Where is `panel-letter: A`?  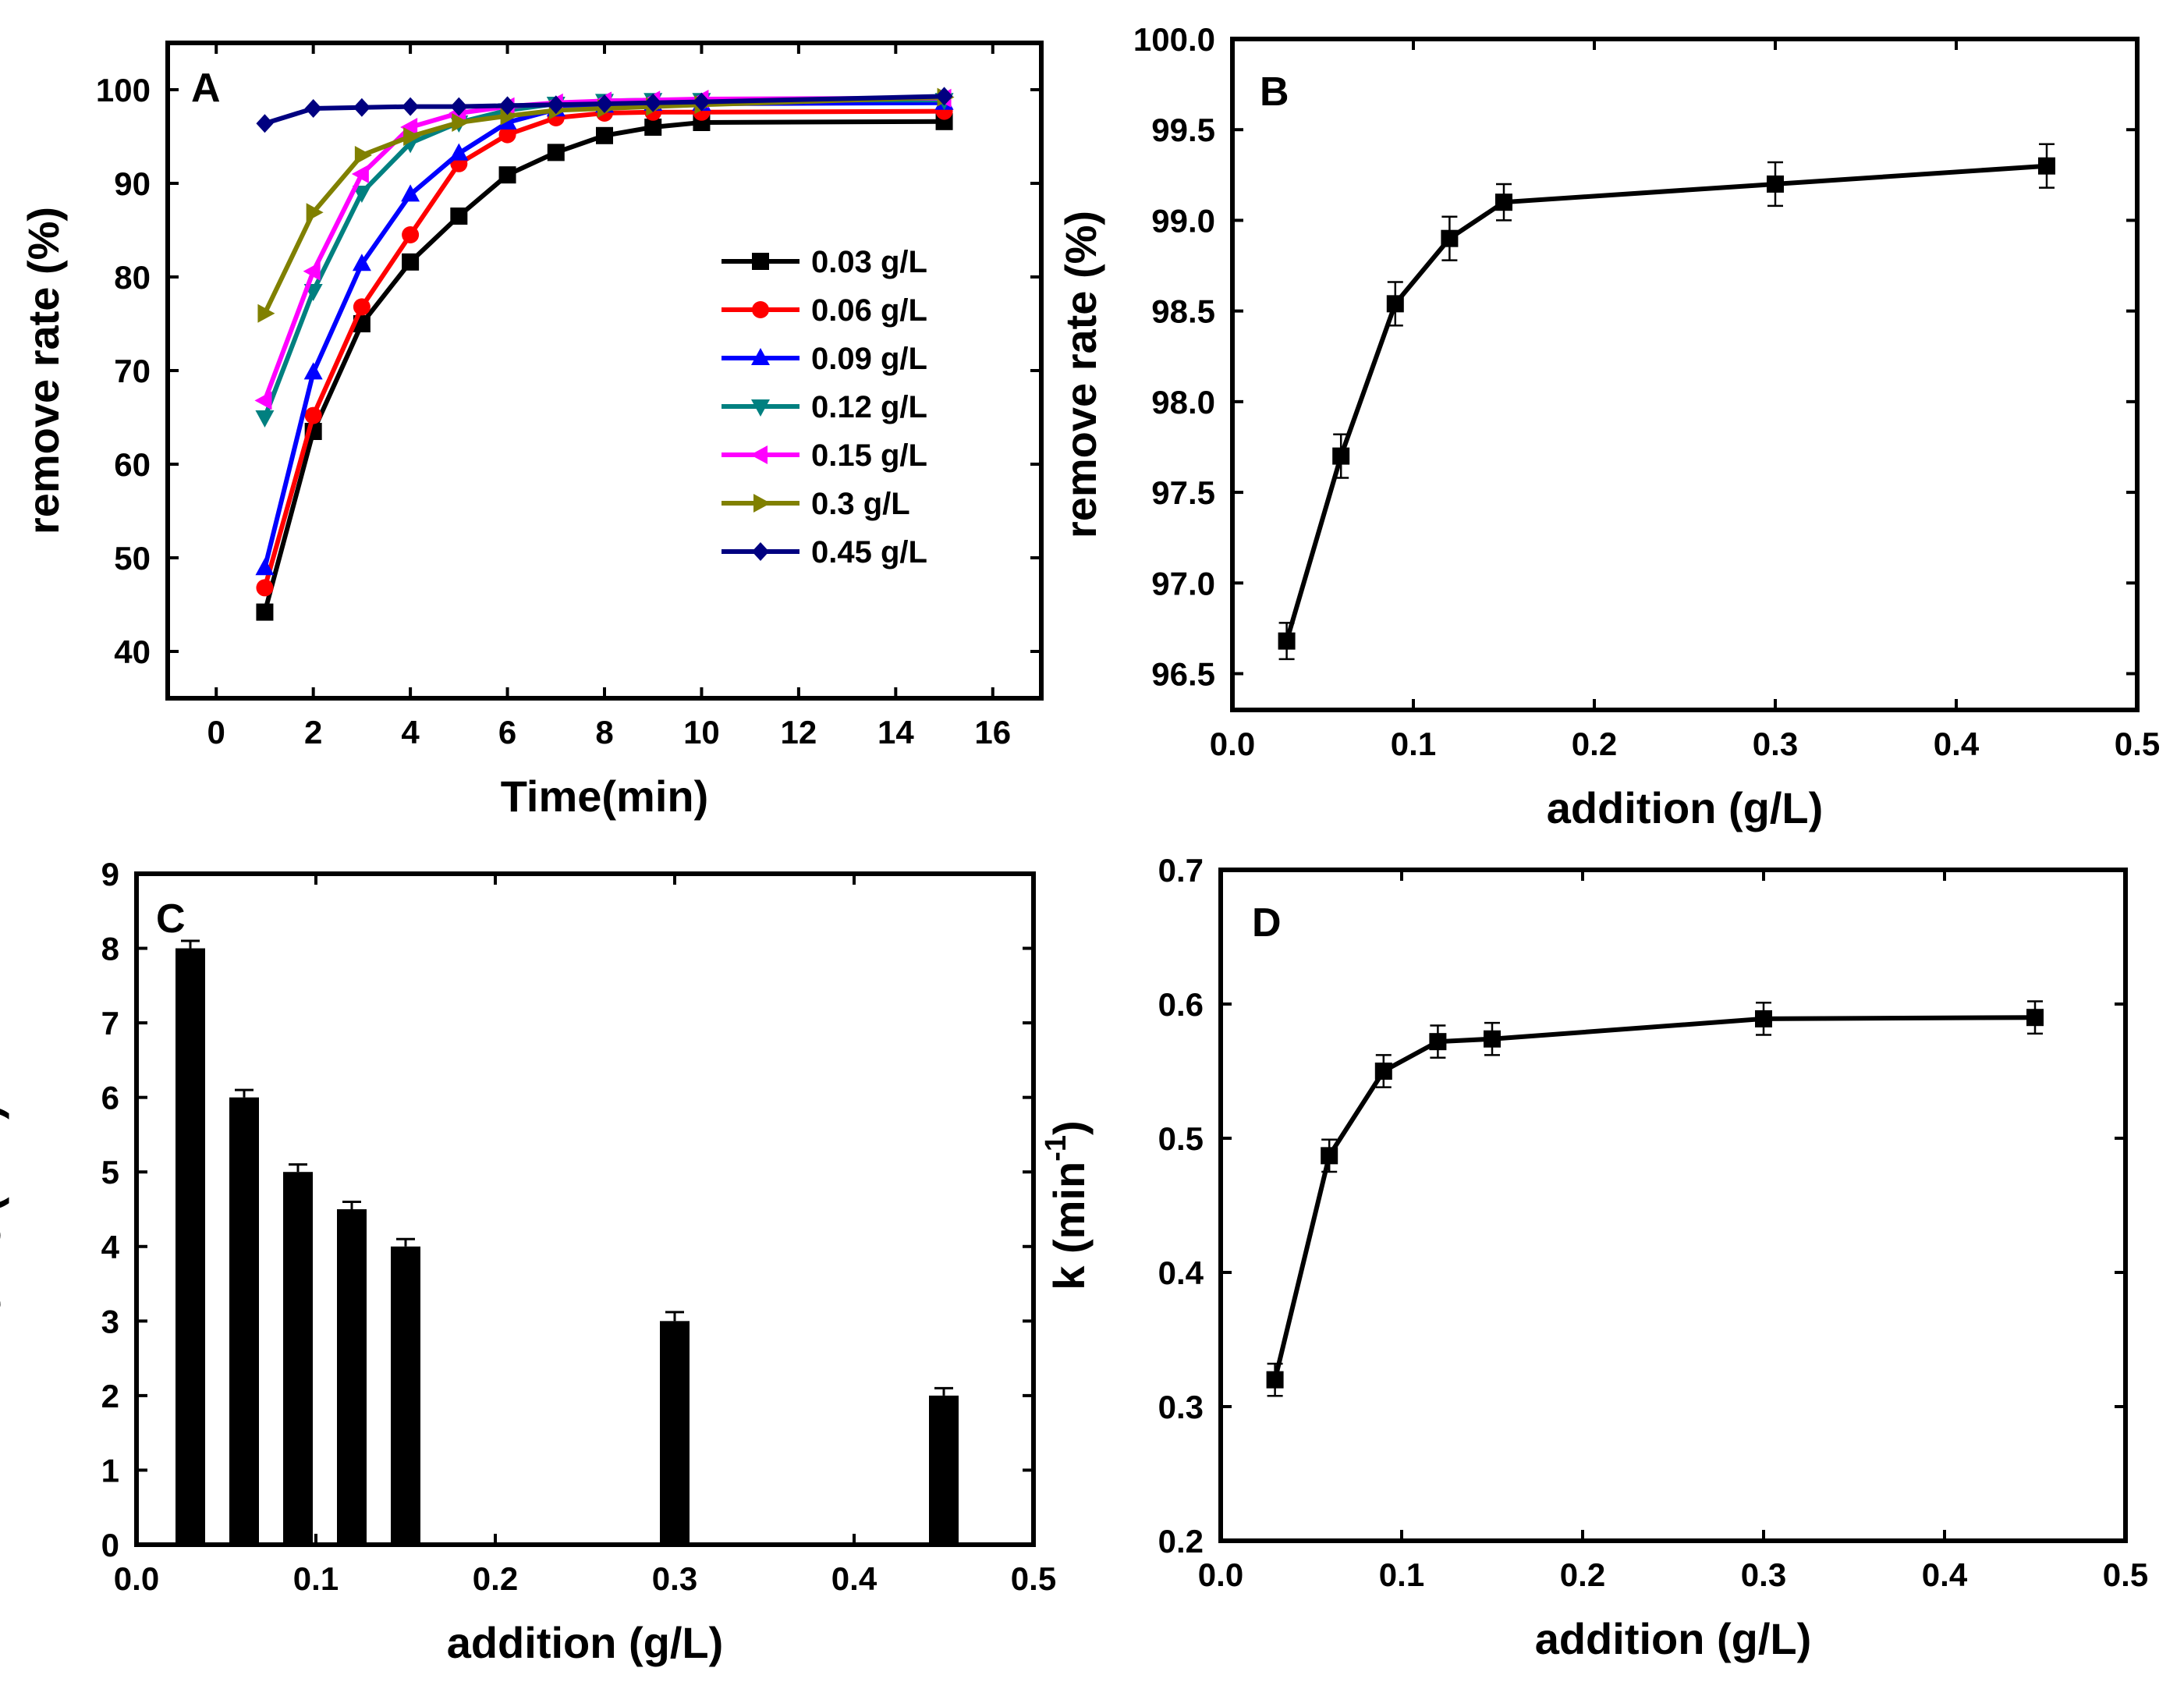
panel-letter: A is located at coordinates (206, 88).